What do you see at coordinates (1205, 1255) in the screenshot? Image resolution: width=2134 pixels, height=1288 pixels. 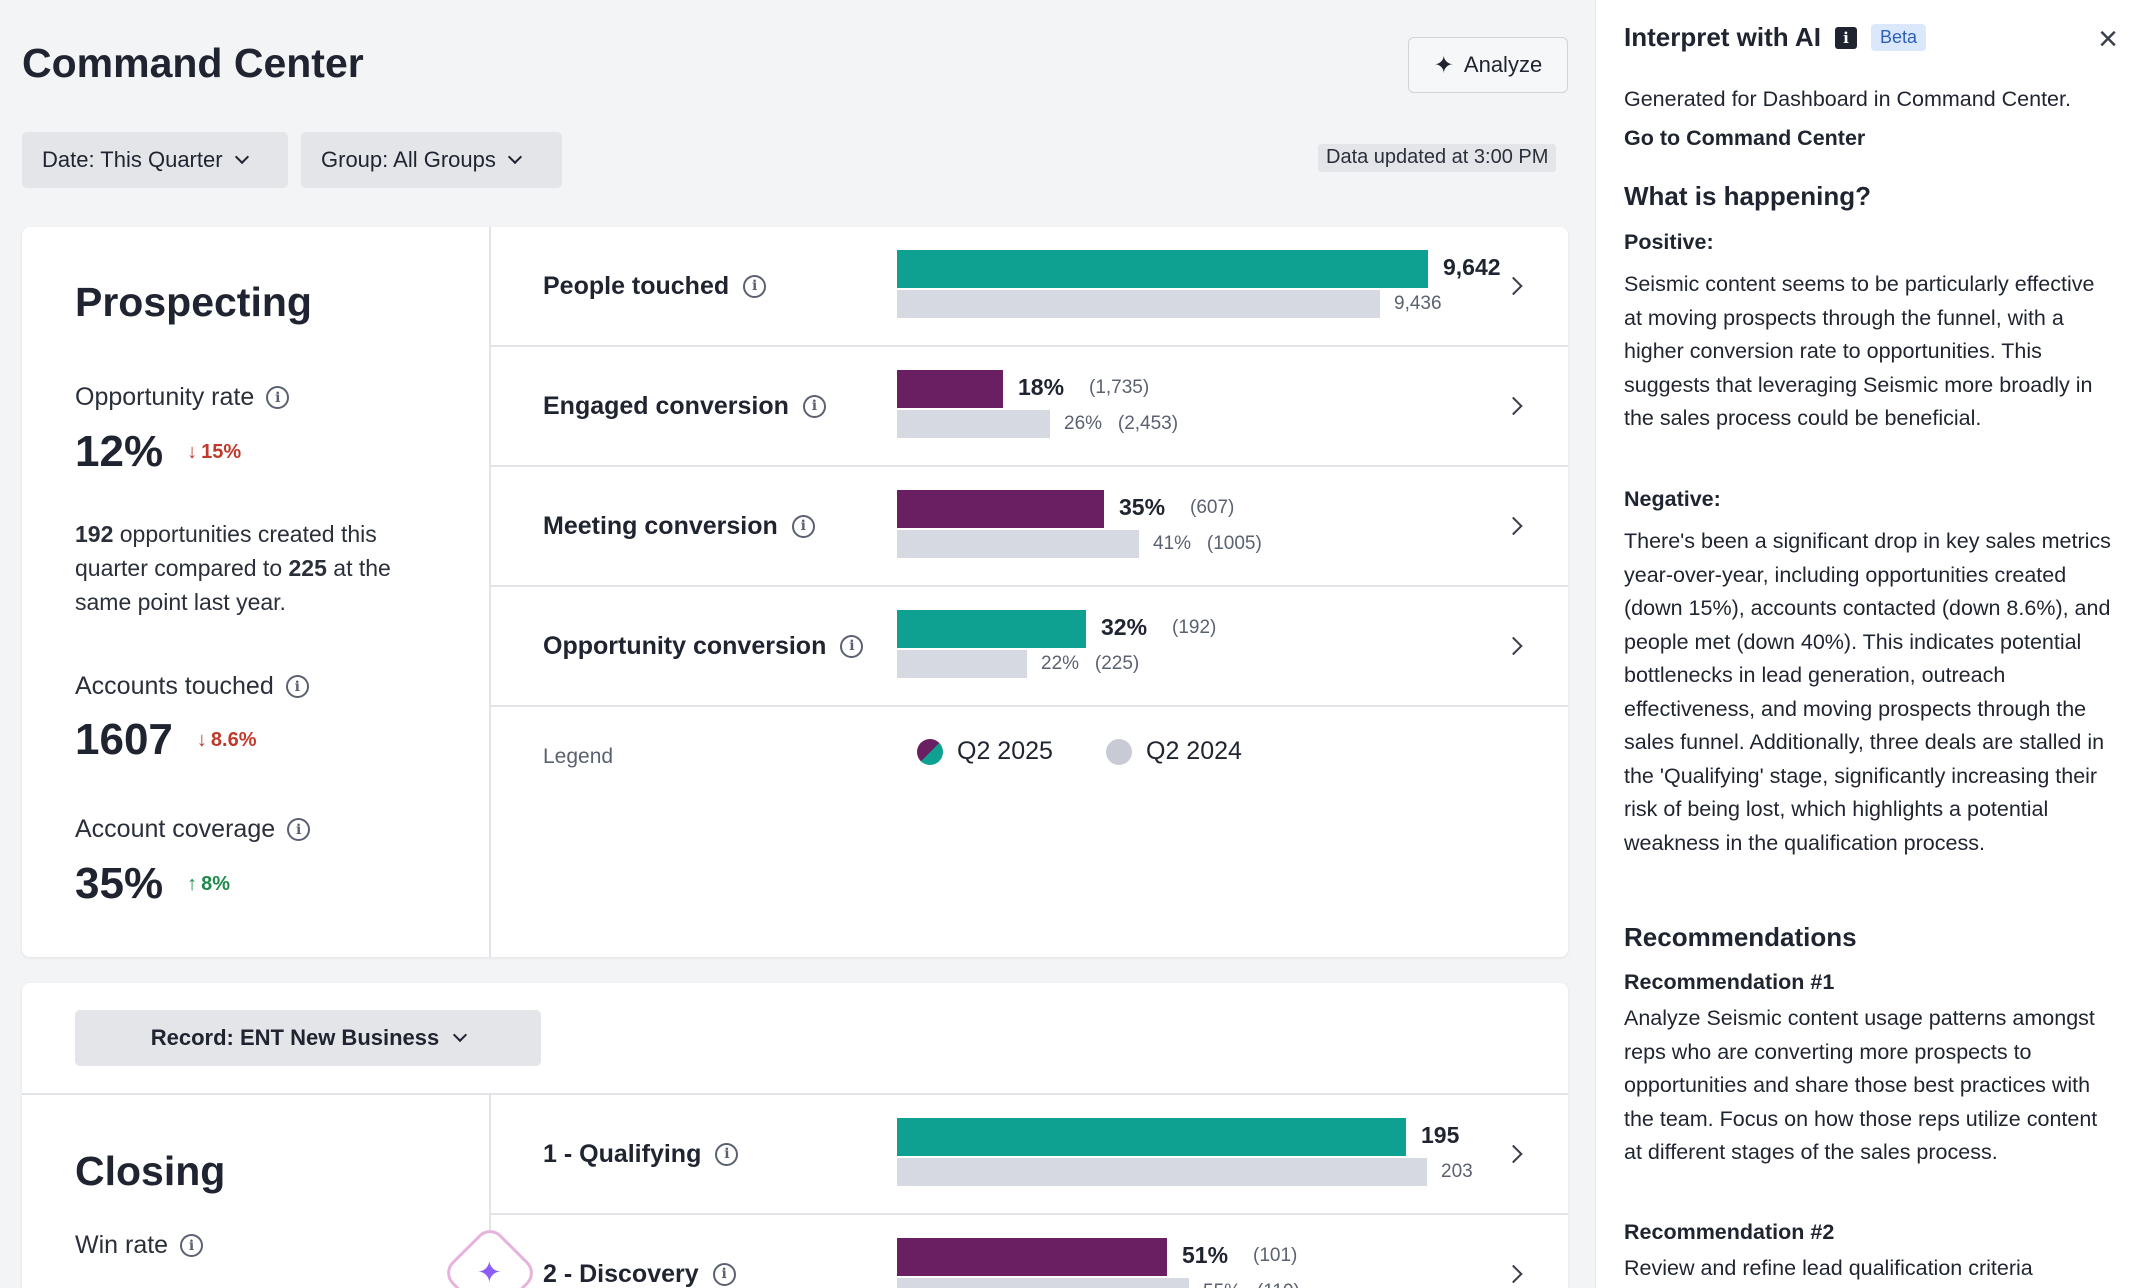 I see `value-current: 51%` at bounding box center [1205, 1255].